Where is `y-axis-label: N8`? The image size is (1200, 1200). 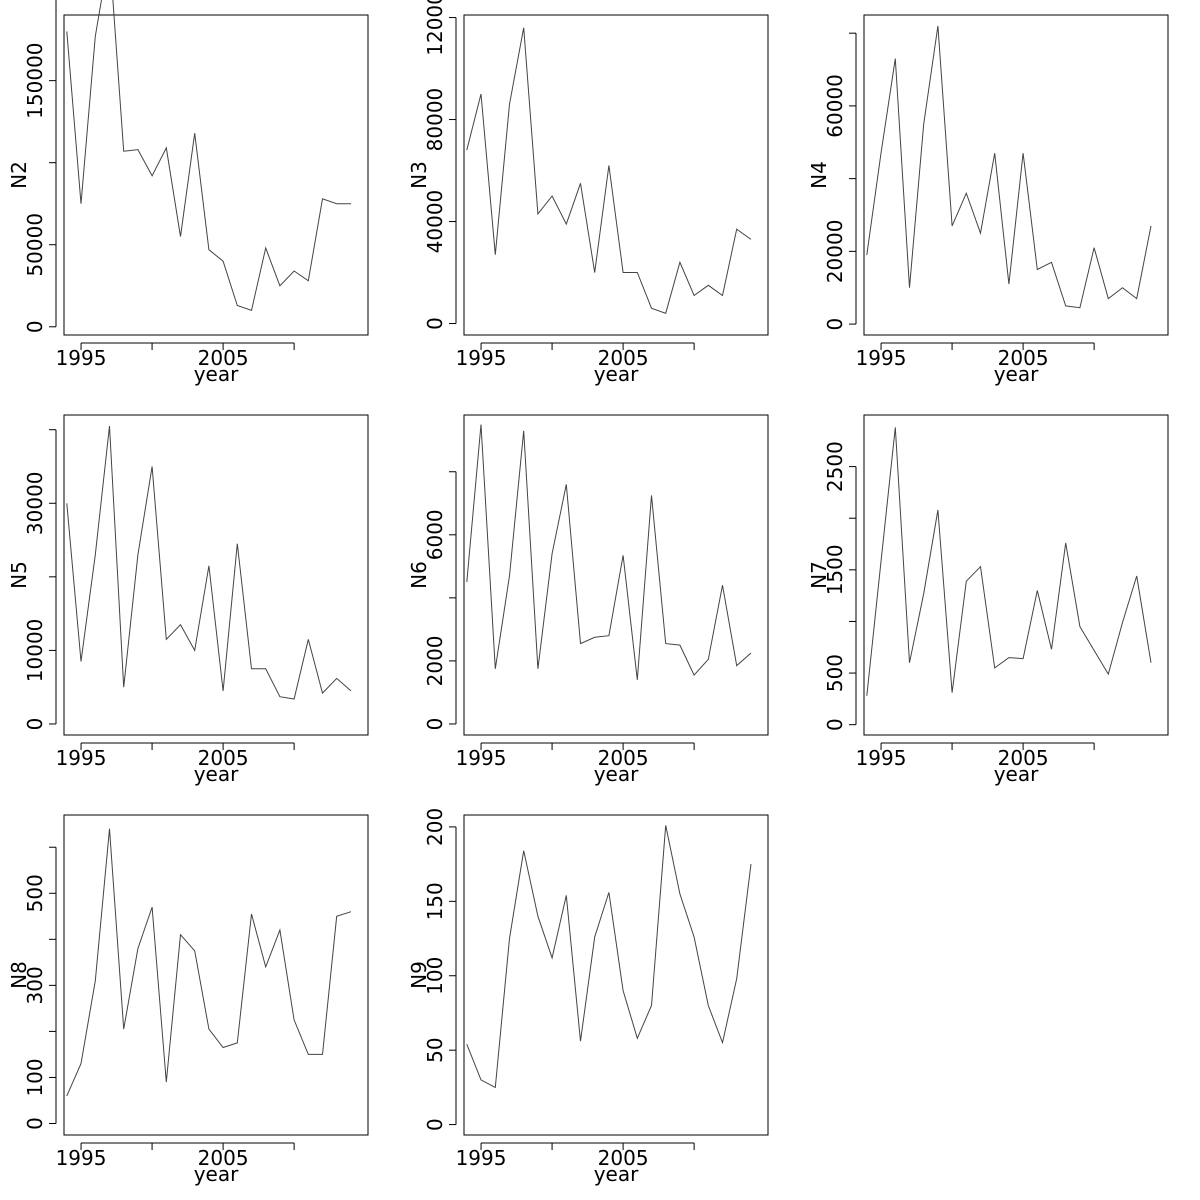
y-axis-label: N8 is located at coordinates (19, 975).